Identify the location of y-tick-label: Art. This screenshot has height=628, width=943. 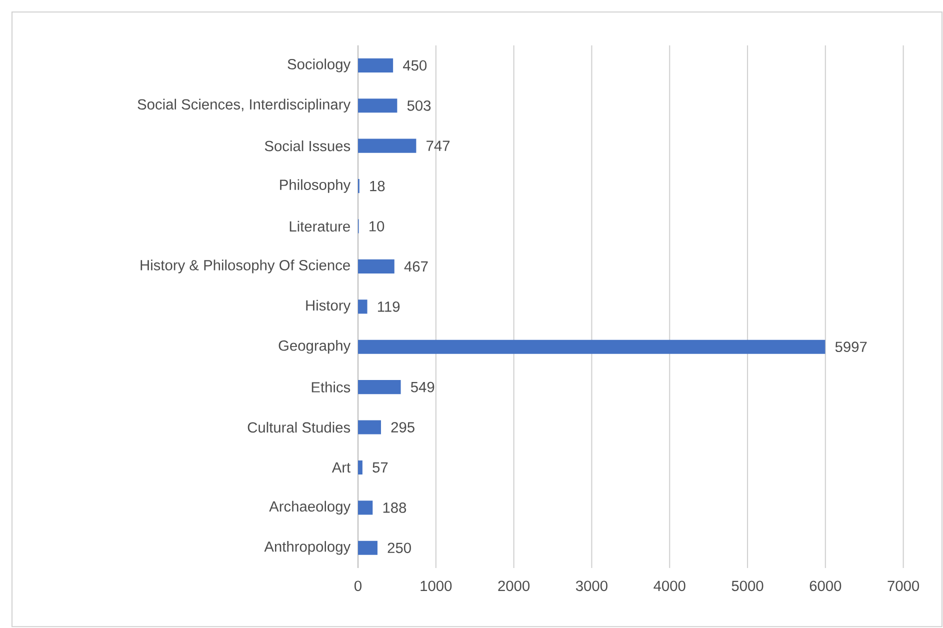
(341, 467).